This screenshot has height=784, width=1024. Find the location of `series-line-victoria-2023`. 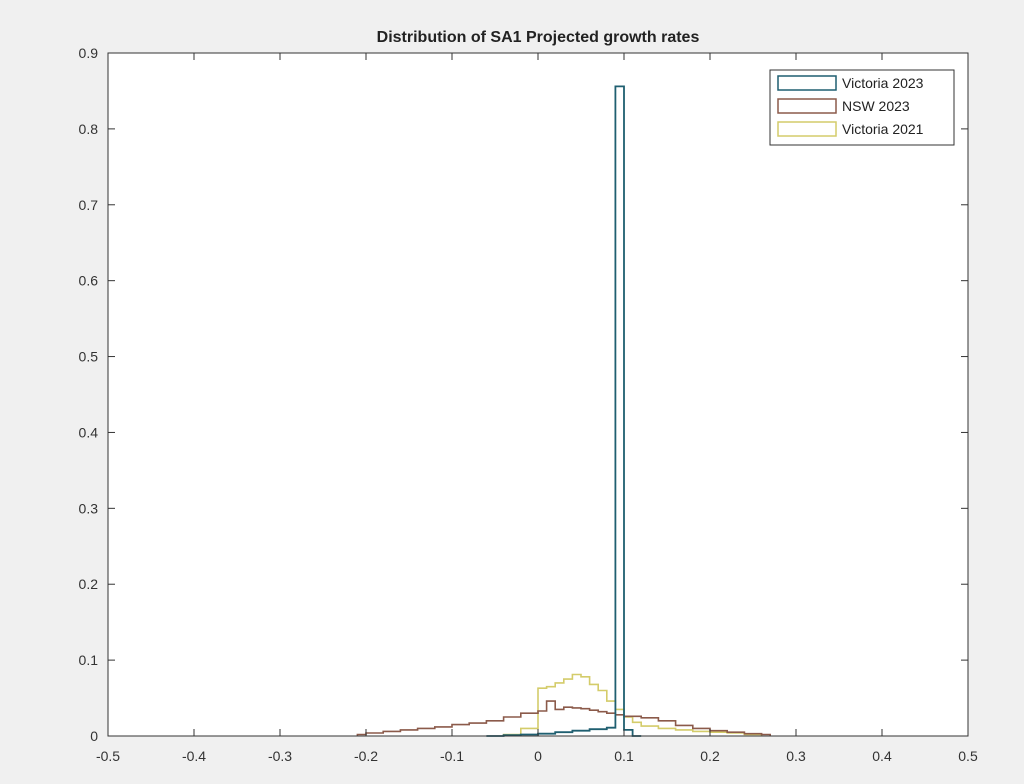

series-line-victoria-2023 is located at coordinates (564, 411).